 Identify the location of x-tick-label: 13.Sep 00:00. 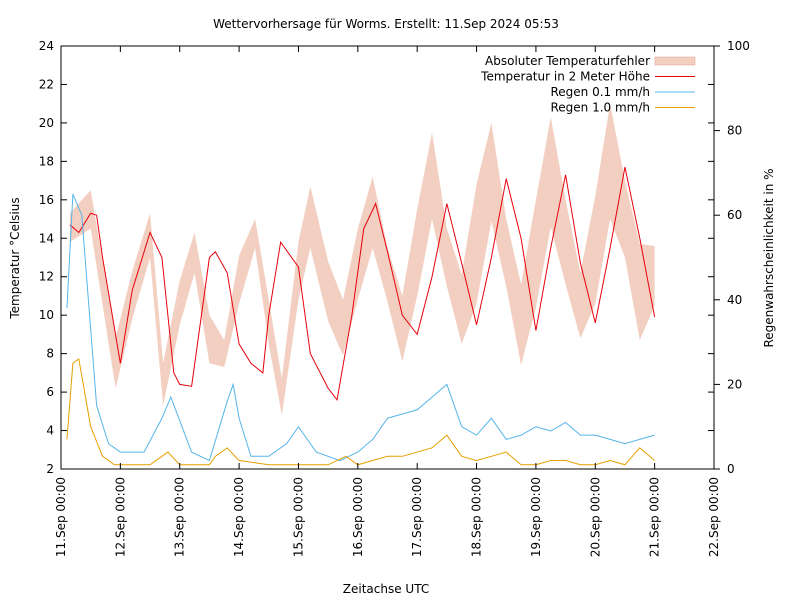
(180, 517).